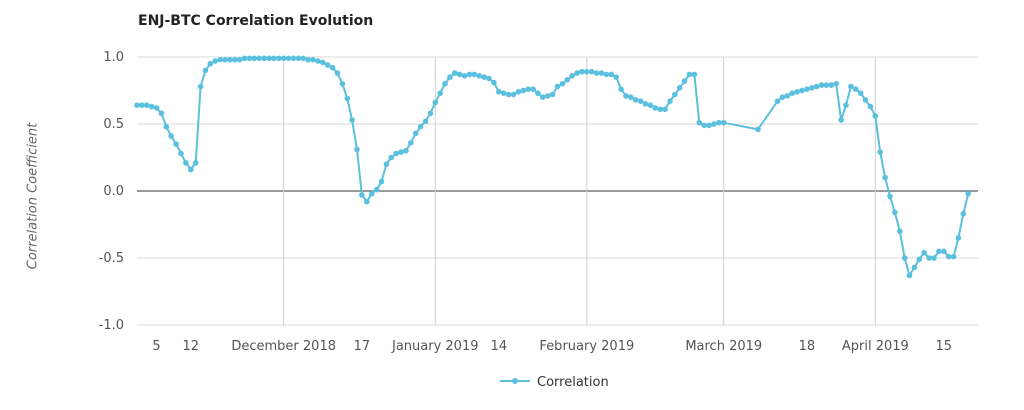 This screenshot has width=1024, height=410. Describe the element at coordinates (554, 382) in the screenshot. I see `legend: Correlation` at that location.